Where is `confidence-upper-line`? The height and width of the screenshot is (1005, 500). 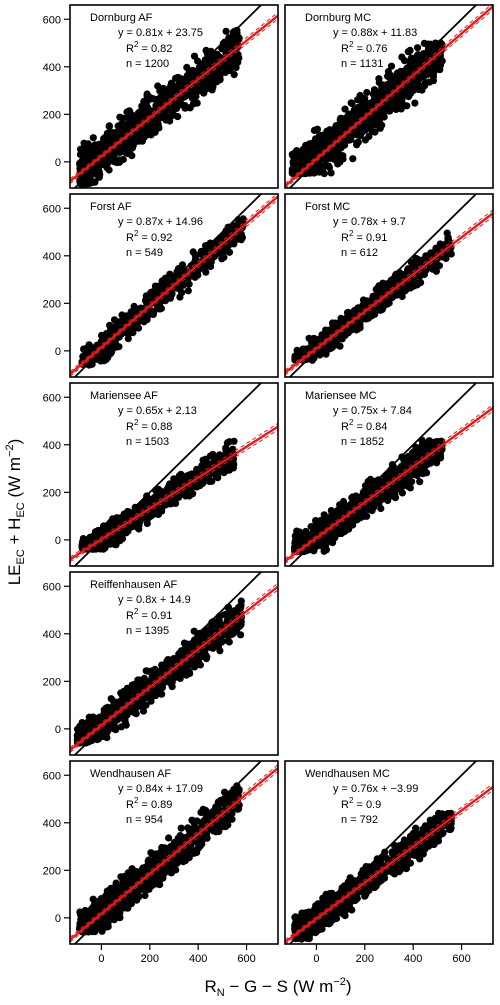
confidence-upper-line is located at coordinates (389, 482).